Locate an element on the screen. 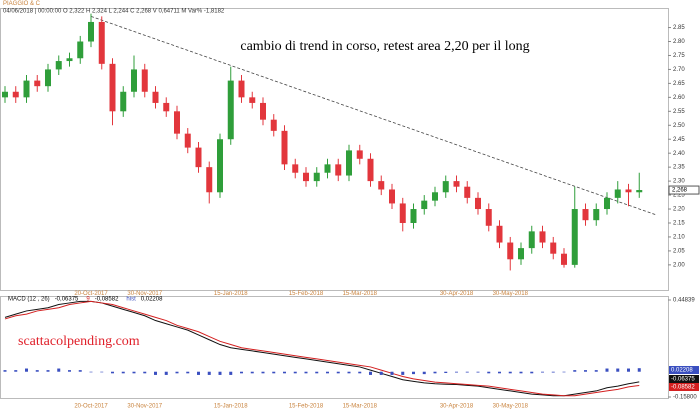 The height and width of the screenshot is (414, 700). y-tick-label: -0.15800 is located at coordinates (685, 398).